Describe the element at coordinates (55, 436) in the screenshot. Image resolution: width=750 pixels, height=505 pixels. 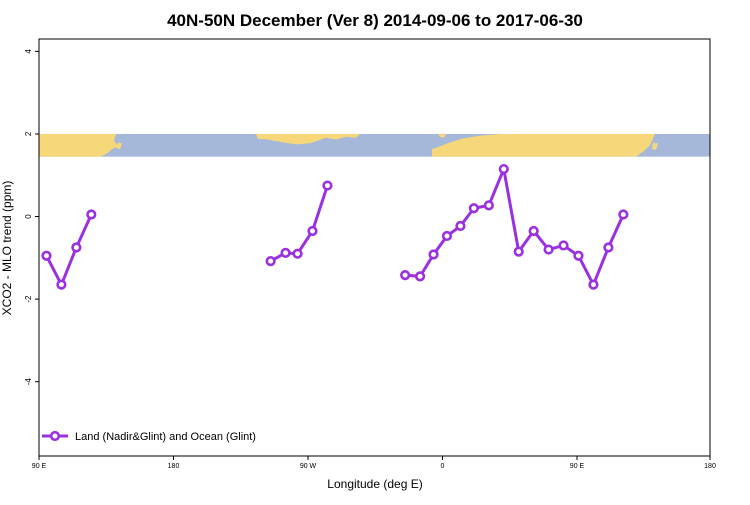
I see `legend-marker` at that location.